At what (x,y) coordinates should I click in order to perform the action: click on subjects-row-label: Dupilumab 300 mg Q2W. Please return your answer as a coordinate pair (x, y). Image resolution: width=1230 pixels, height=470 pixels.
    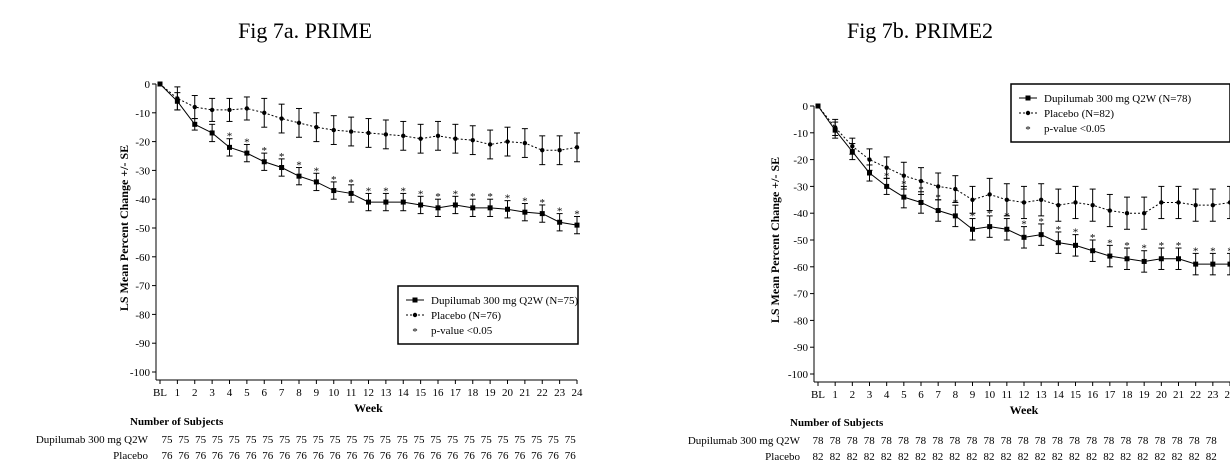
    Looking at the image, I should click on (744, 441).